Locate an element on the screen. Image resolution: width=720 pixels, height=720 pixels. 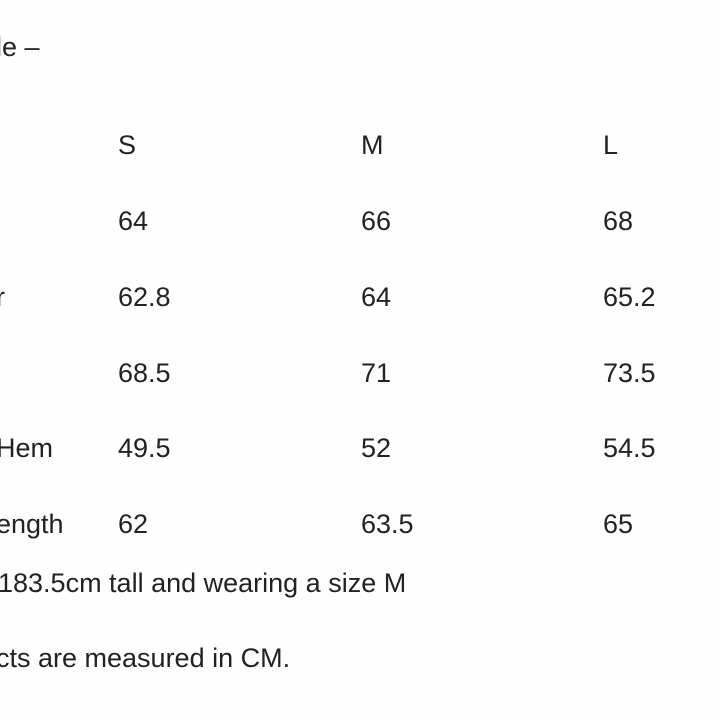
table-cell: 65.2 is located at coordinates (629, 297).